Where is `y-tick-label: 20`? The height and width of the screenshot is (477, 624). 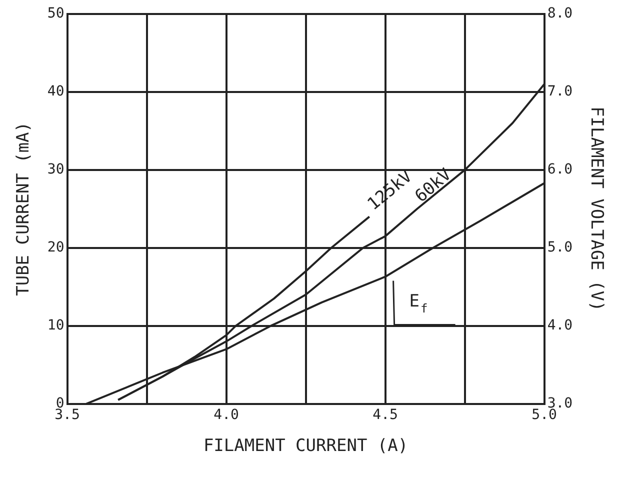
y-tick-label: 20 is located at coordinates (55, 248).